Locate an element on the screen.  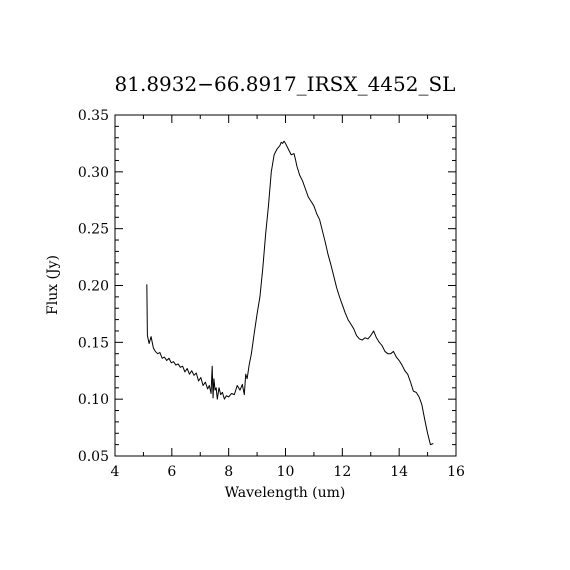
y-tick-label: 0.30 is located at coordinates (93, 173).